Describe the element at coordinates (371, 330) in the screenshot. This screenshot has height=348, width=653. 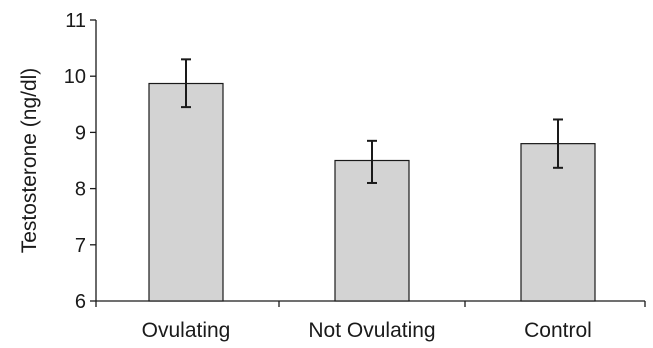
I see `x-category-label: Not Ovulating` at that location.